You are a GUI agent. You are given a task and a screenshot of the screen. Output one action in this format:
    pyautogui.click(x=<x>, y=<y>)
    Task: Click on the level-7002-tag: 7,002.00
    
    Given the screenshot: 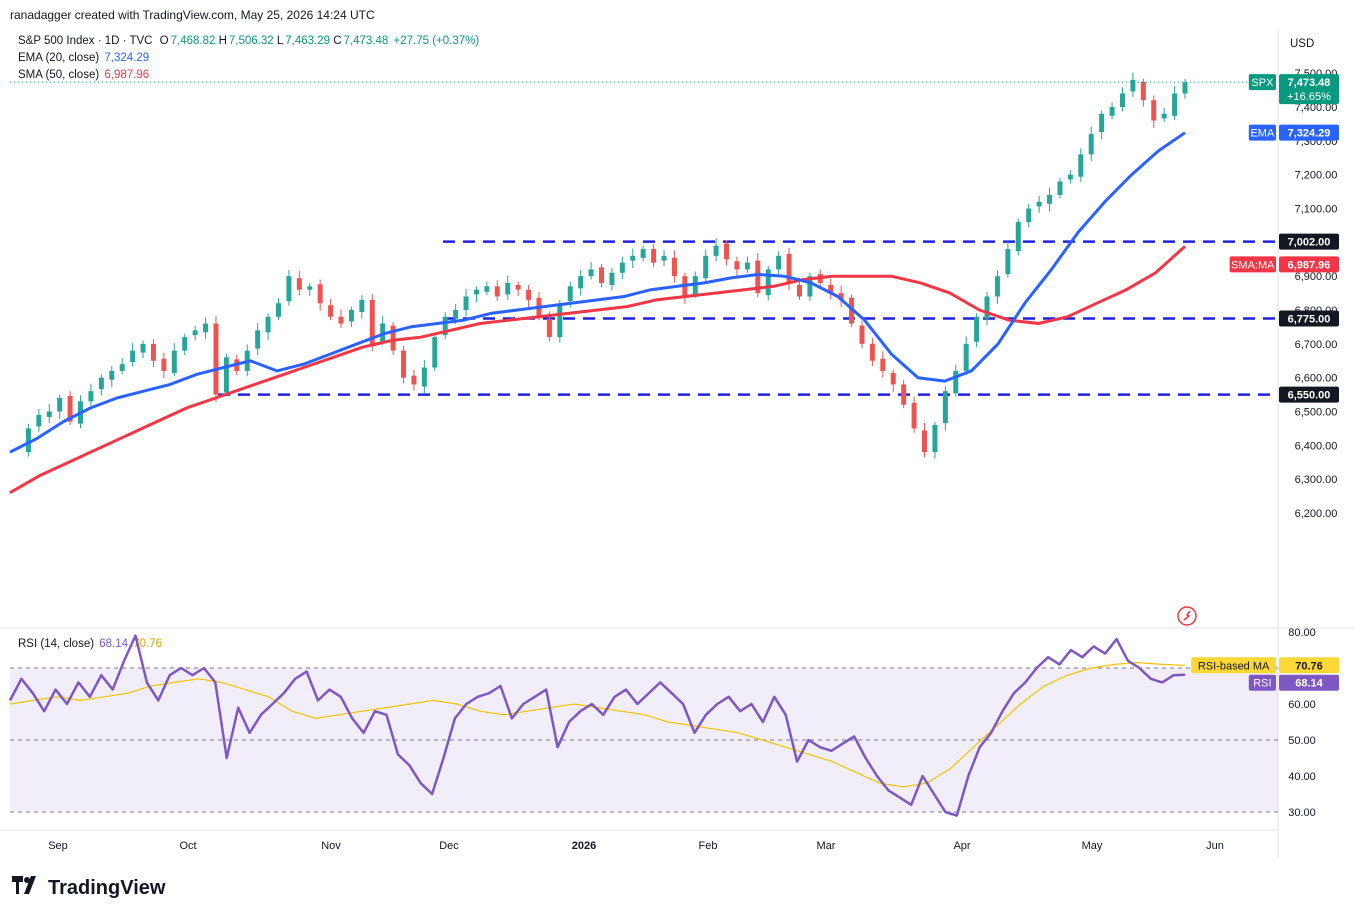 What is the action you would take?
    pyautogui.click(x=1309, y=241)
    